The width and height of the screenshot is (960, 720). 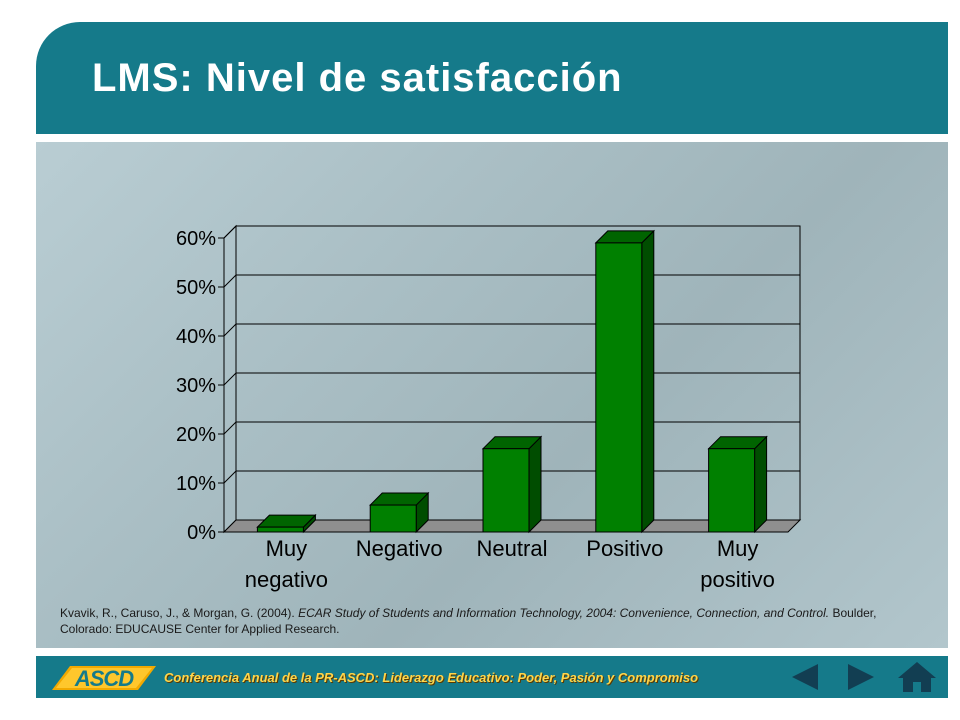 I want to click on arrow-right-icon, so click(x=861, y=677).